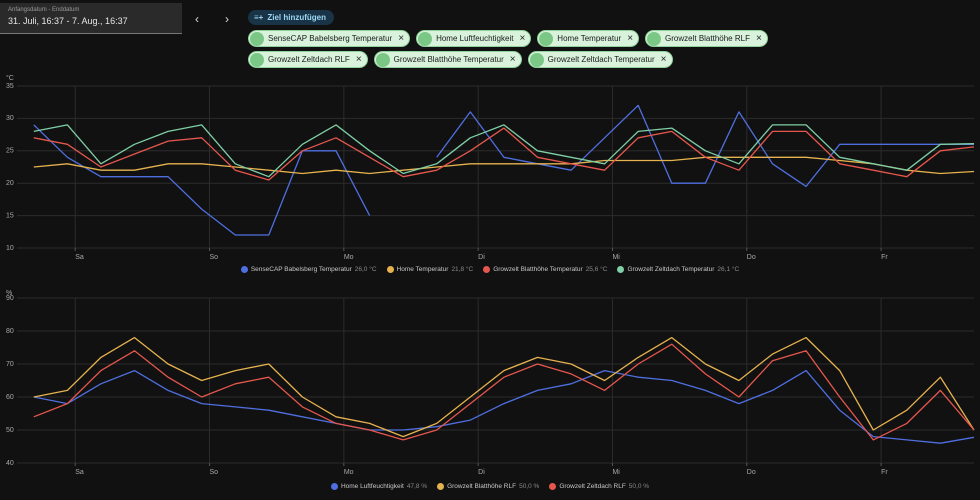 This screenshot has height=500, width=980. Describe the element at coordinates (538, 269) in the screenshot. I see `legend-name: Growzelt Blatthöhe Temperatur` at that location.